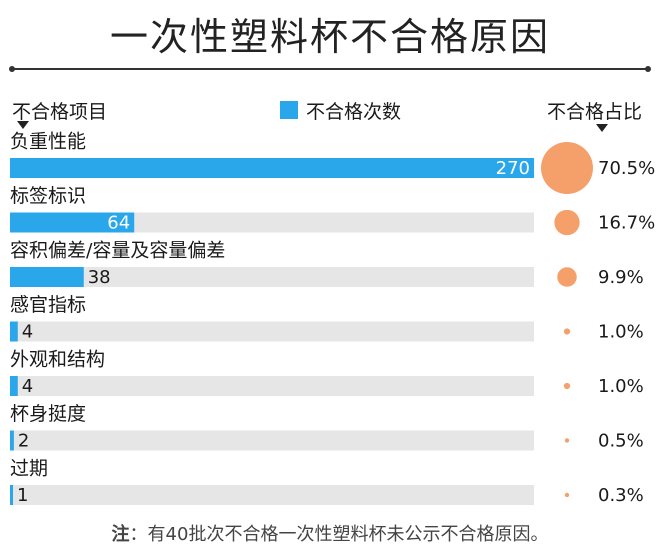 The width and height of the screenshot is (660, 555). What do you see at coordinates (48, 142) in the screenshot?
I see `category-label: 负重性能` at bounding box center [48, 142].